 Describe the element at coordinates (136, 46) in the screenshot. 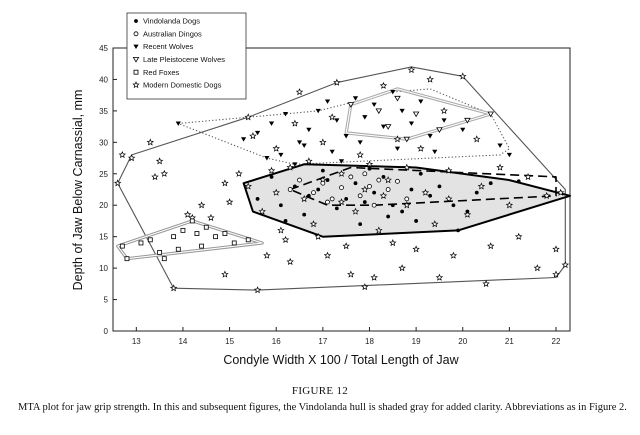

I see `legend-marker-recent-wolves` at that location.